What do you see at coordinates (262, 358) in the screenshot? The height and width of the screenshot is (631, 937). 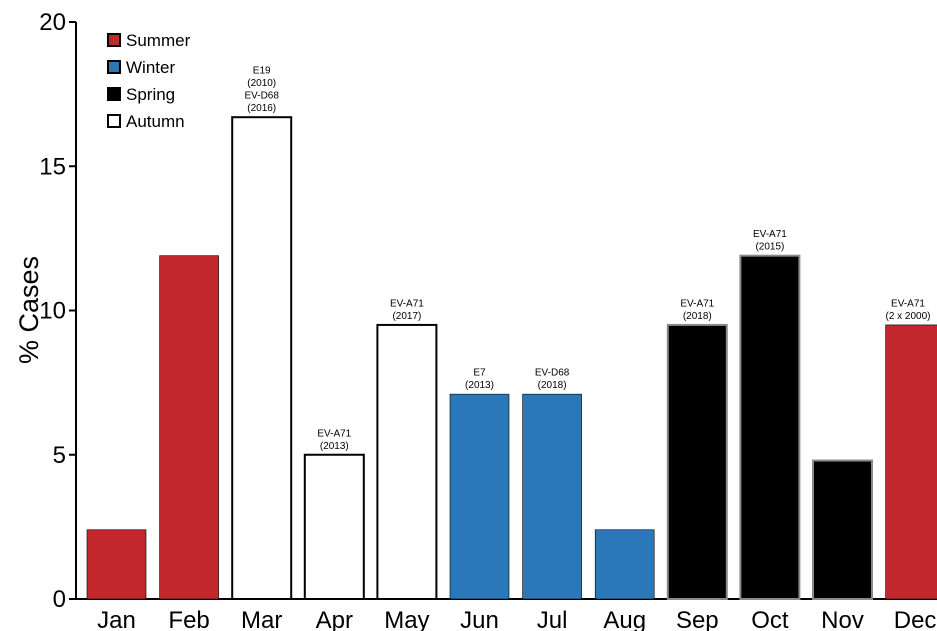 I see `bar-mar` at bounding box center [262, 358].